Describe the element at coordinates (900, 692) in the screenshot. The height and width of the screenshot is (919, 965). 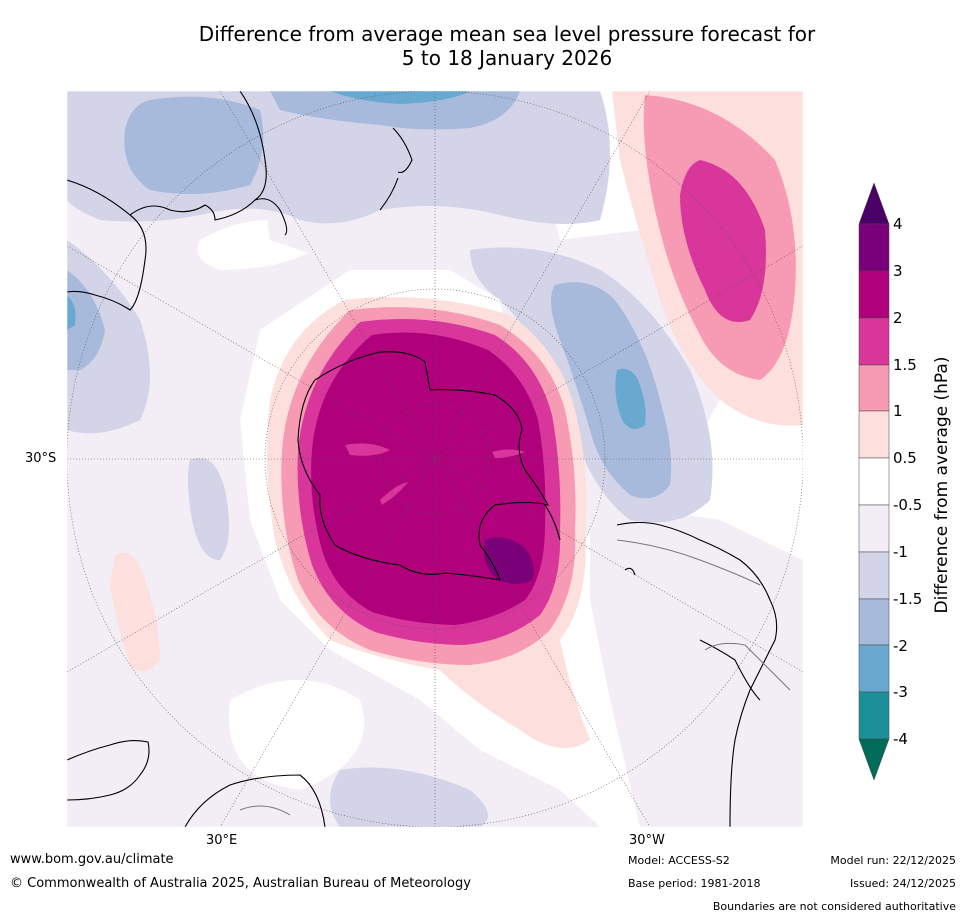
I see `colorbar-tick: -3` at that location.